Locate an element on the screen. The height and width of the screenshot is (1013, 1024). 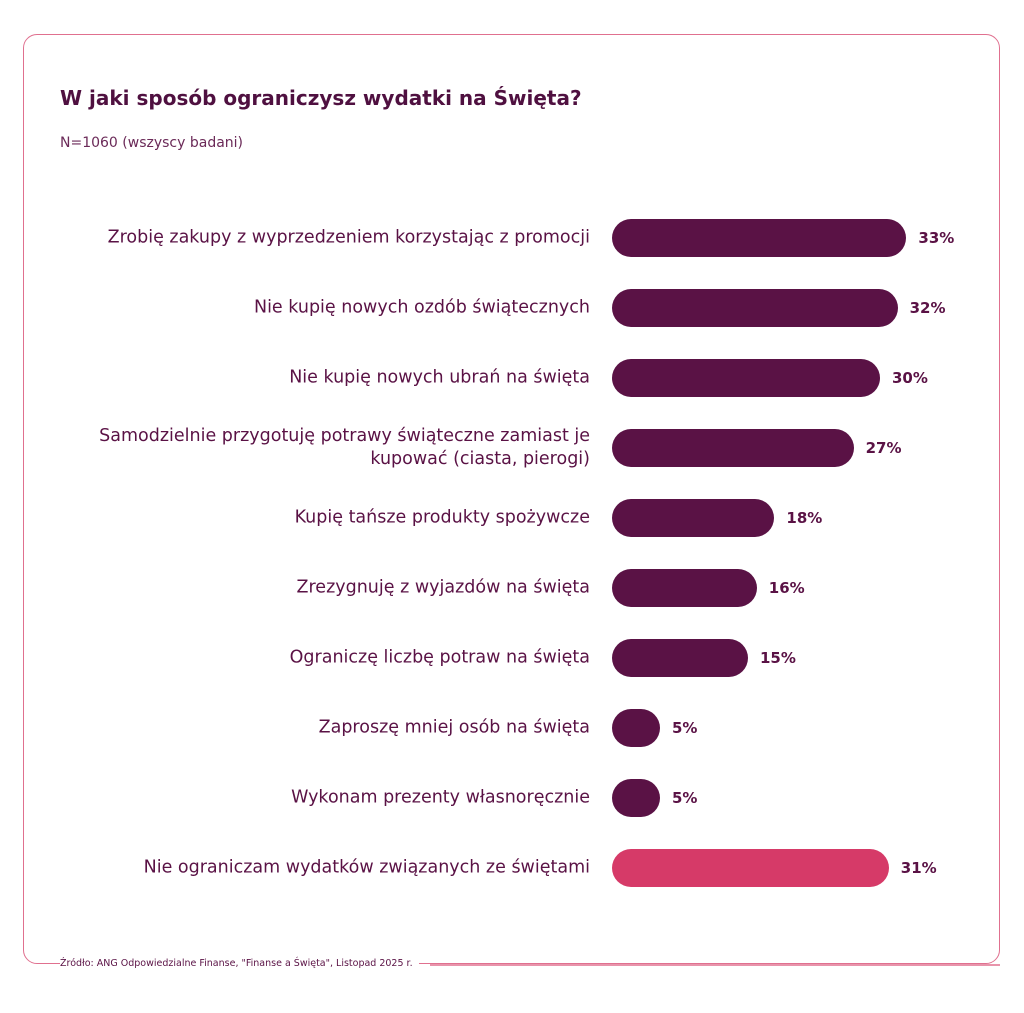
category-label: Zaproszę mniej osób na święta is located at coordinates (454, 728).